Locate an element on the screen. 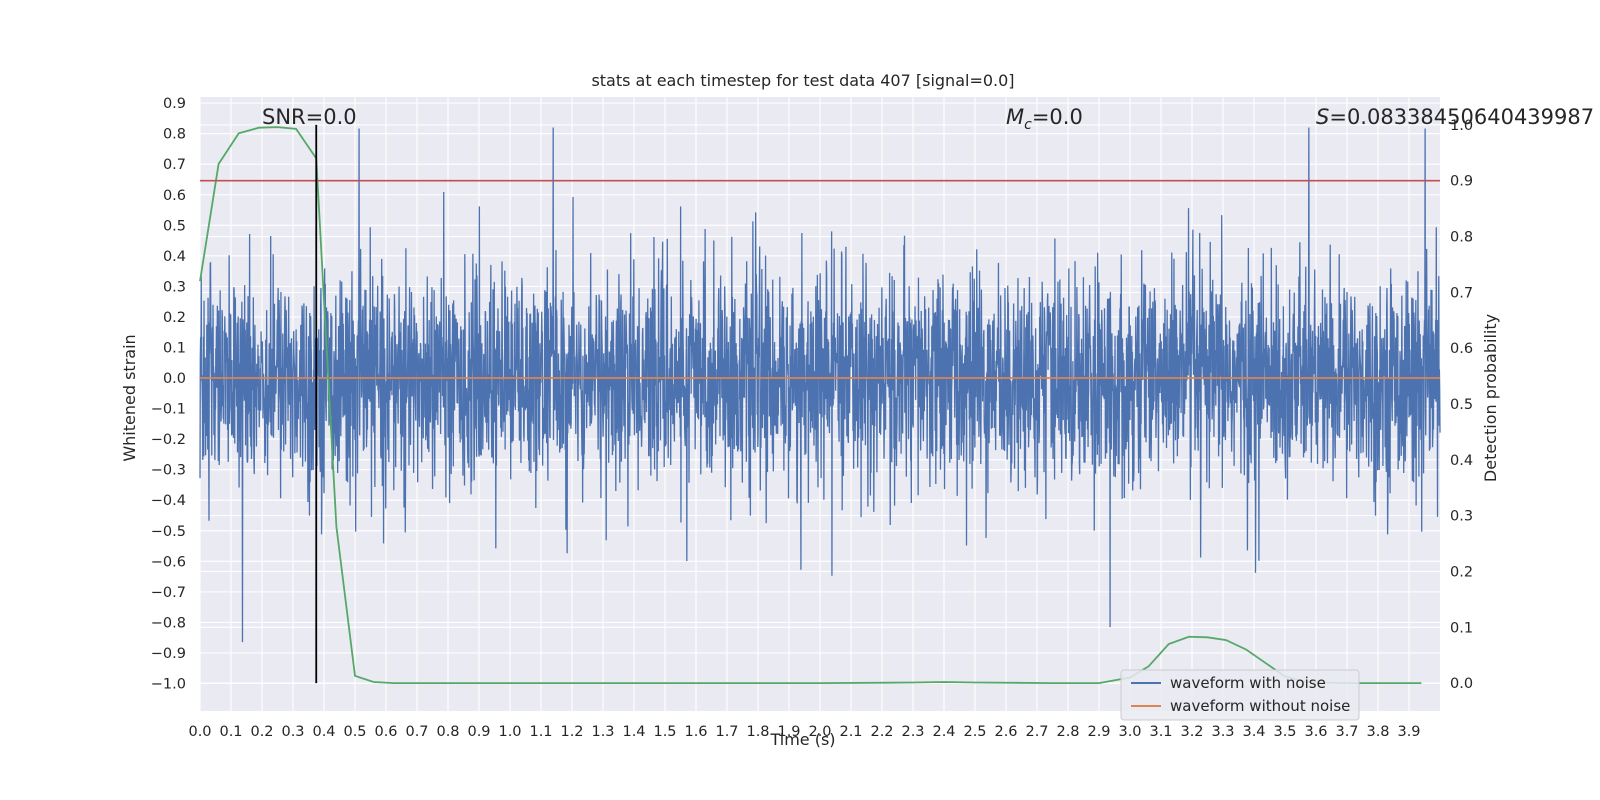  x-tick-label-6: 0.6 is located at coordinates (385, 732).